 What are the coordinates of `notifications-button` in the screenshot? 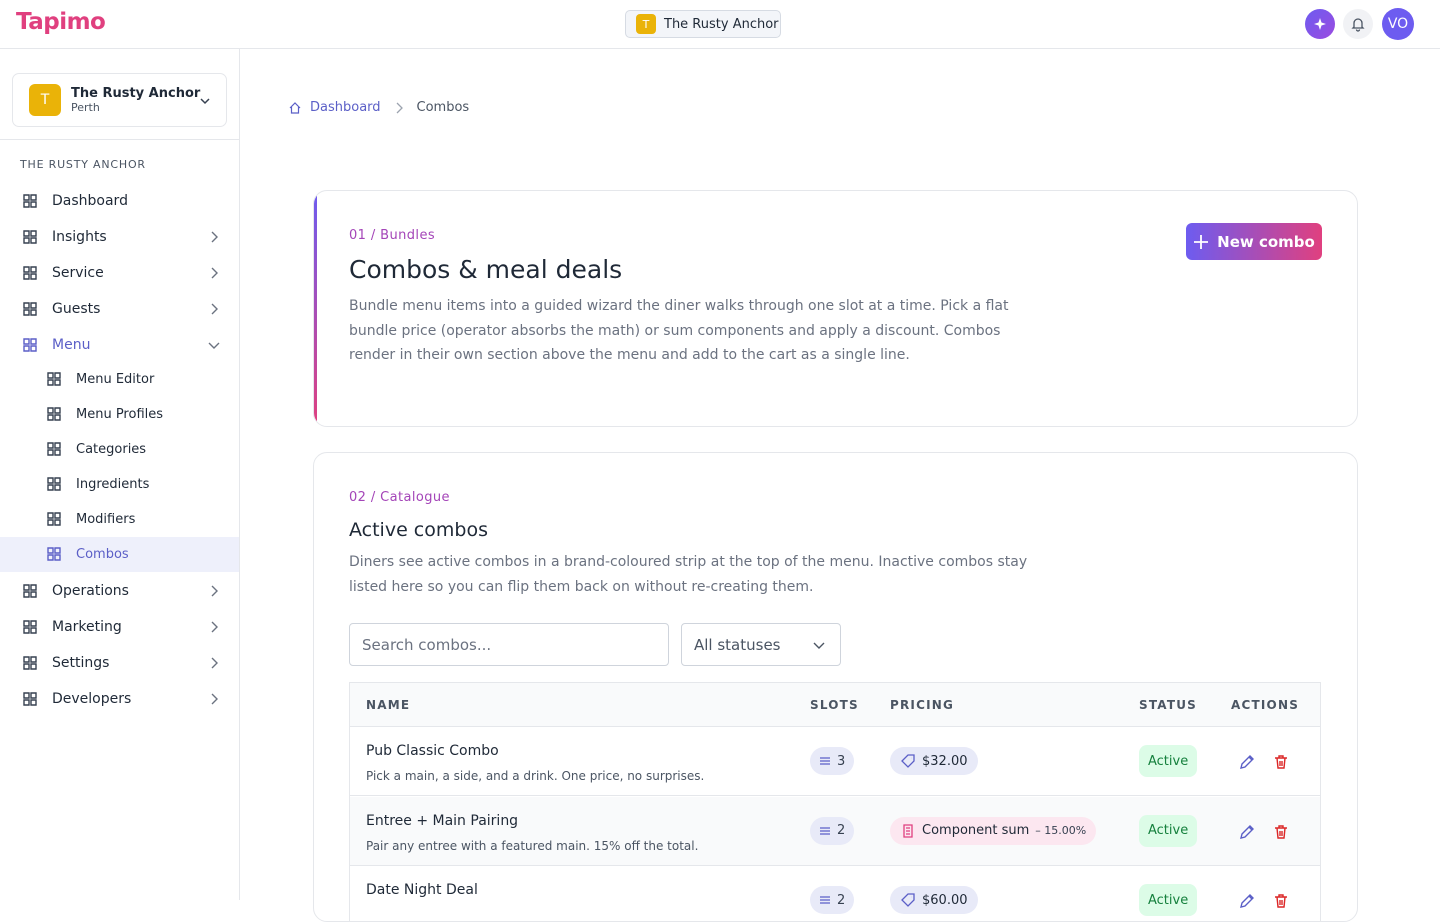 It's located at (1358, 24).